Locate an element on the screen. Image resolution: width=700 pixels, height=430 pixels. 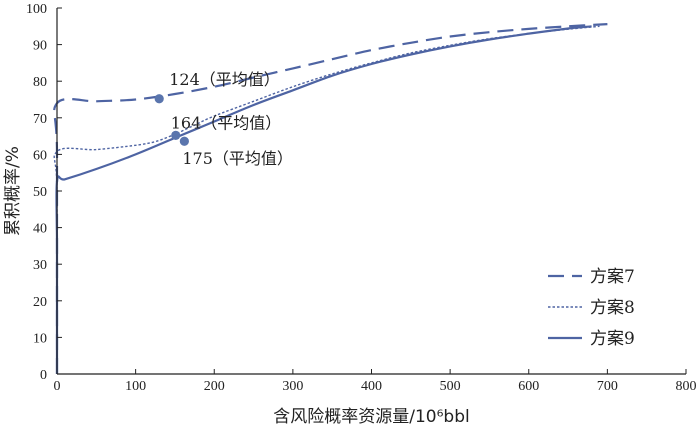
x-tick-label: 400 is located at coordinates (371, 386).